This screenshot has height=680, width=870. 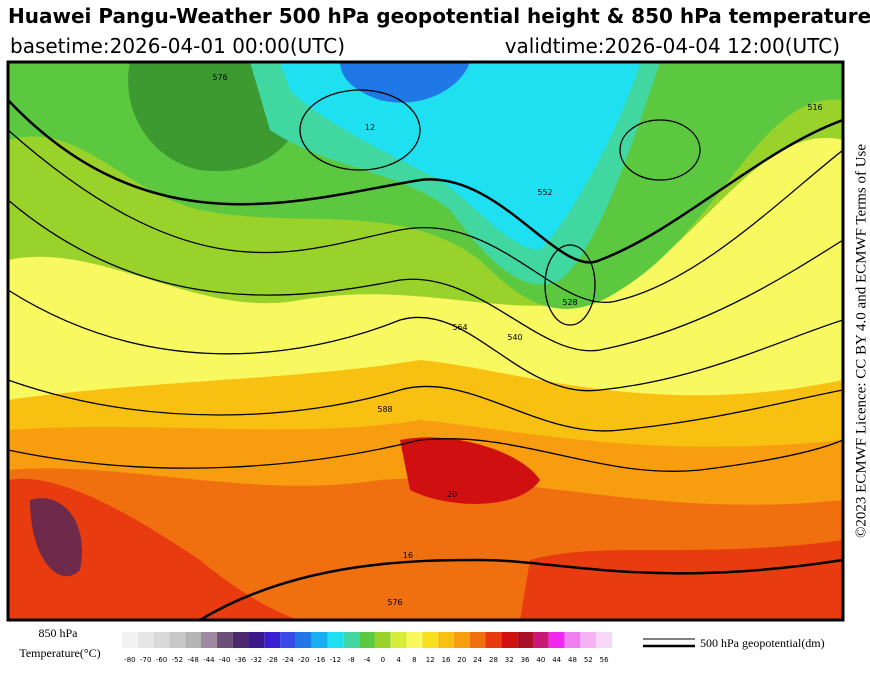 What do you see at coordinates (368, 660) in the screenshot?
I see `colorbar-label: -4` at bounding box center [368, 660].